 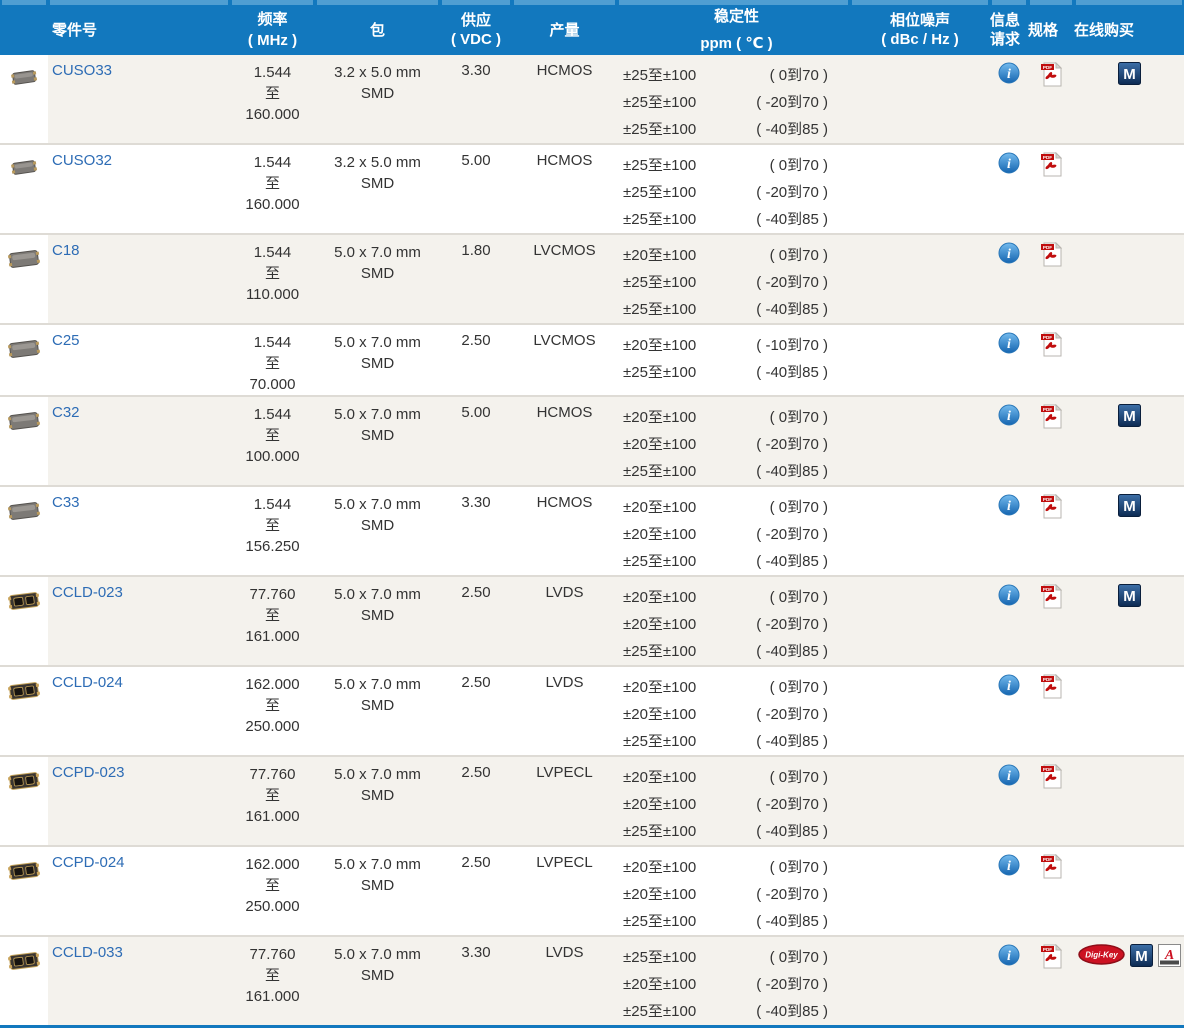 What do you see at coordinates (792, 345) in the screenshot?
I see `stability-temp-range: ( -10到70 )` at bounding box center [792, 345].